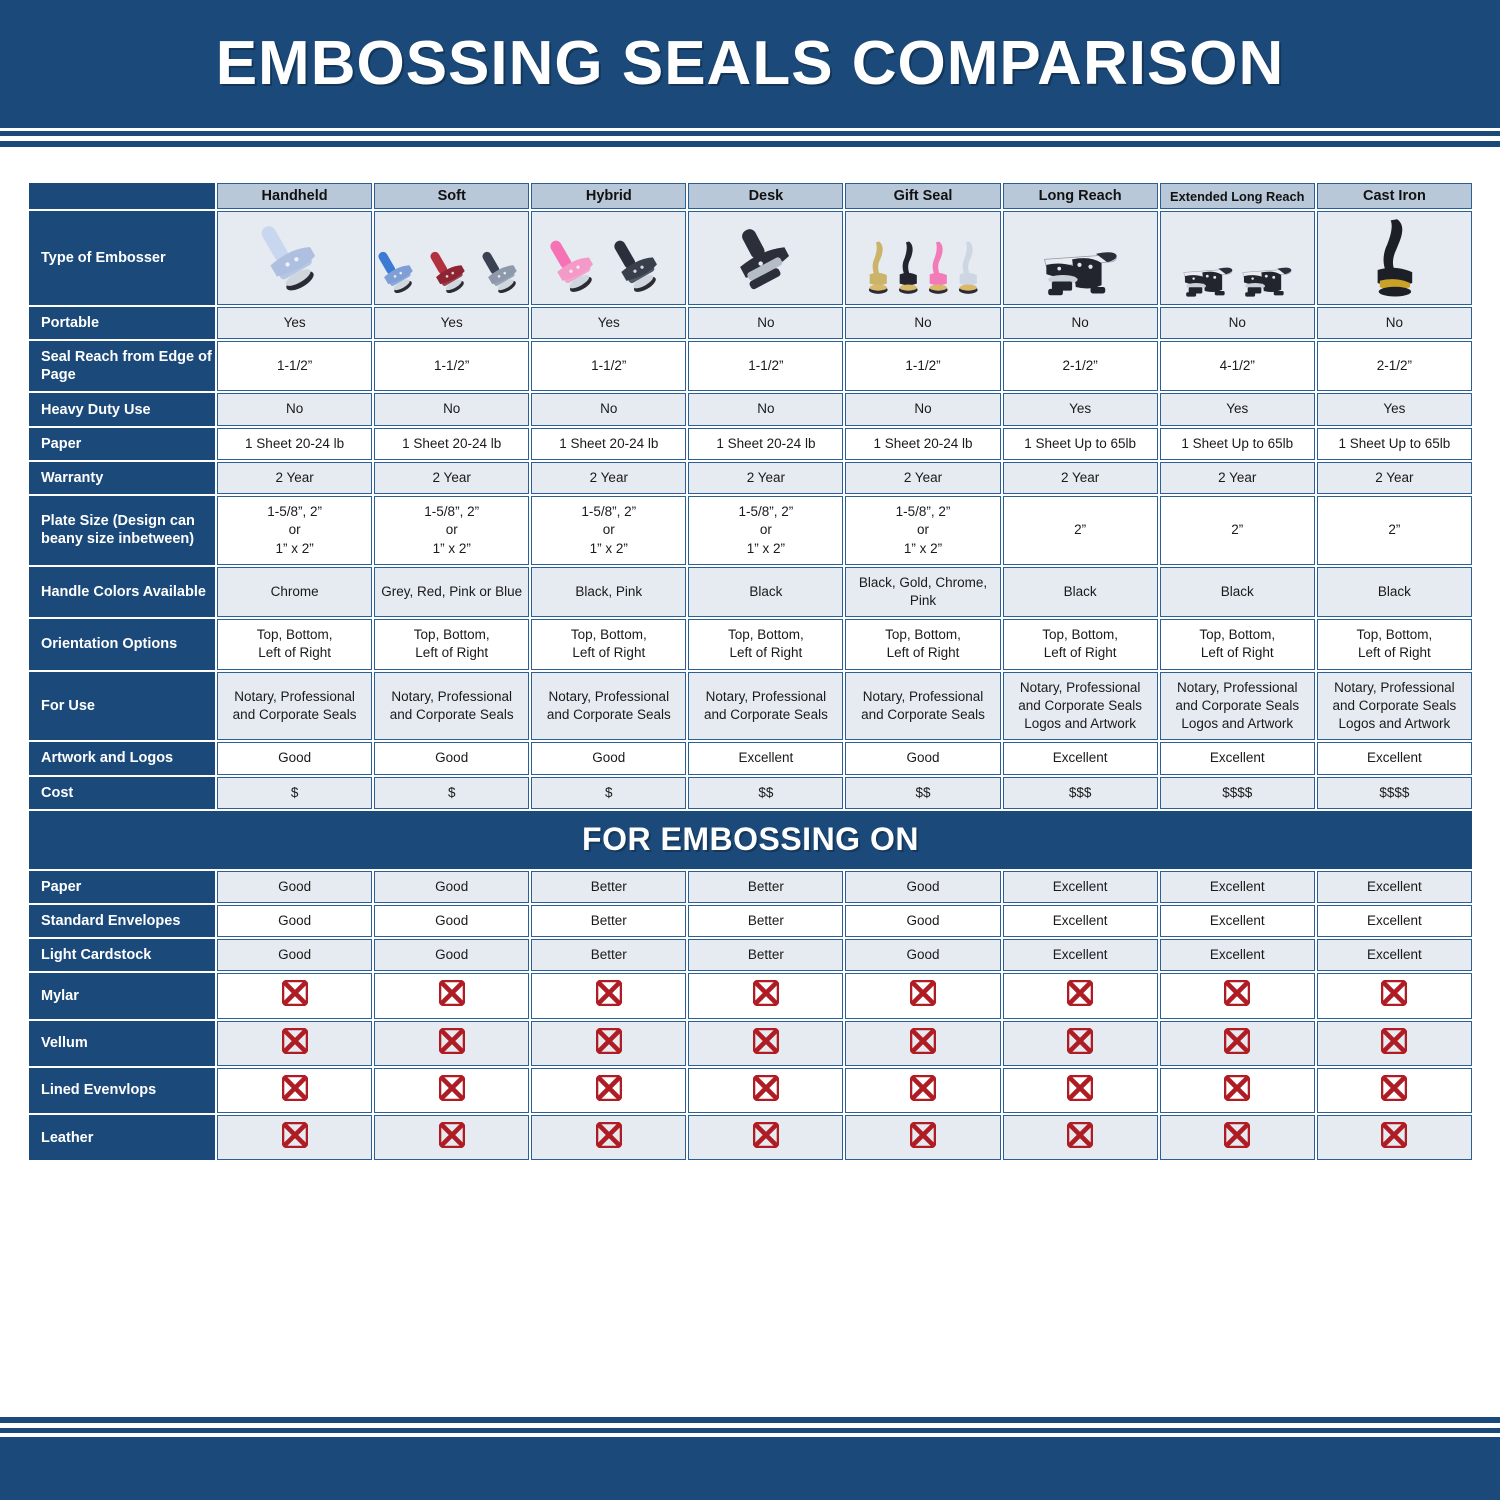 Image resolution: width=1500 pixels, height=1500 pixels. What do you see at coordinates (1080, 196) in the screenshot?
I see `column-header-long-reach: Long Reach` at bounding box center [1080, 196].